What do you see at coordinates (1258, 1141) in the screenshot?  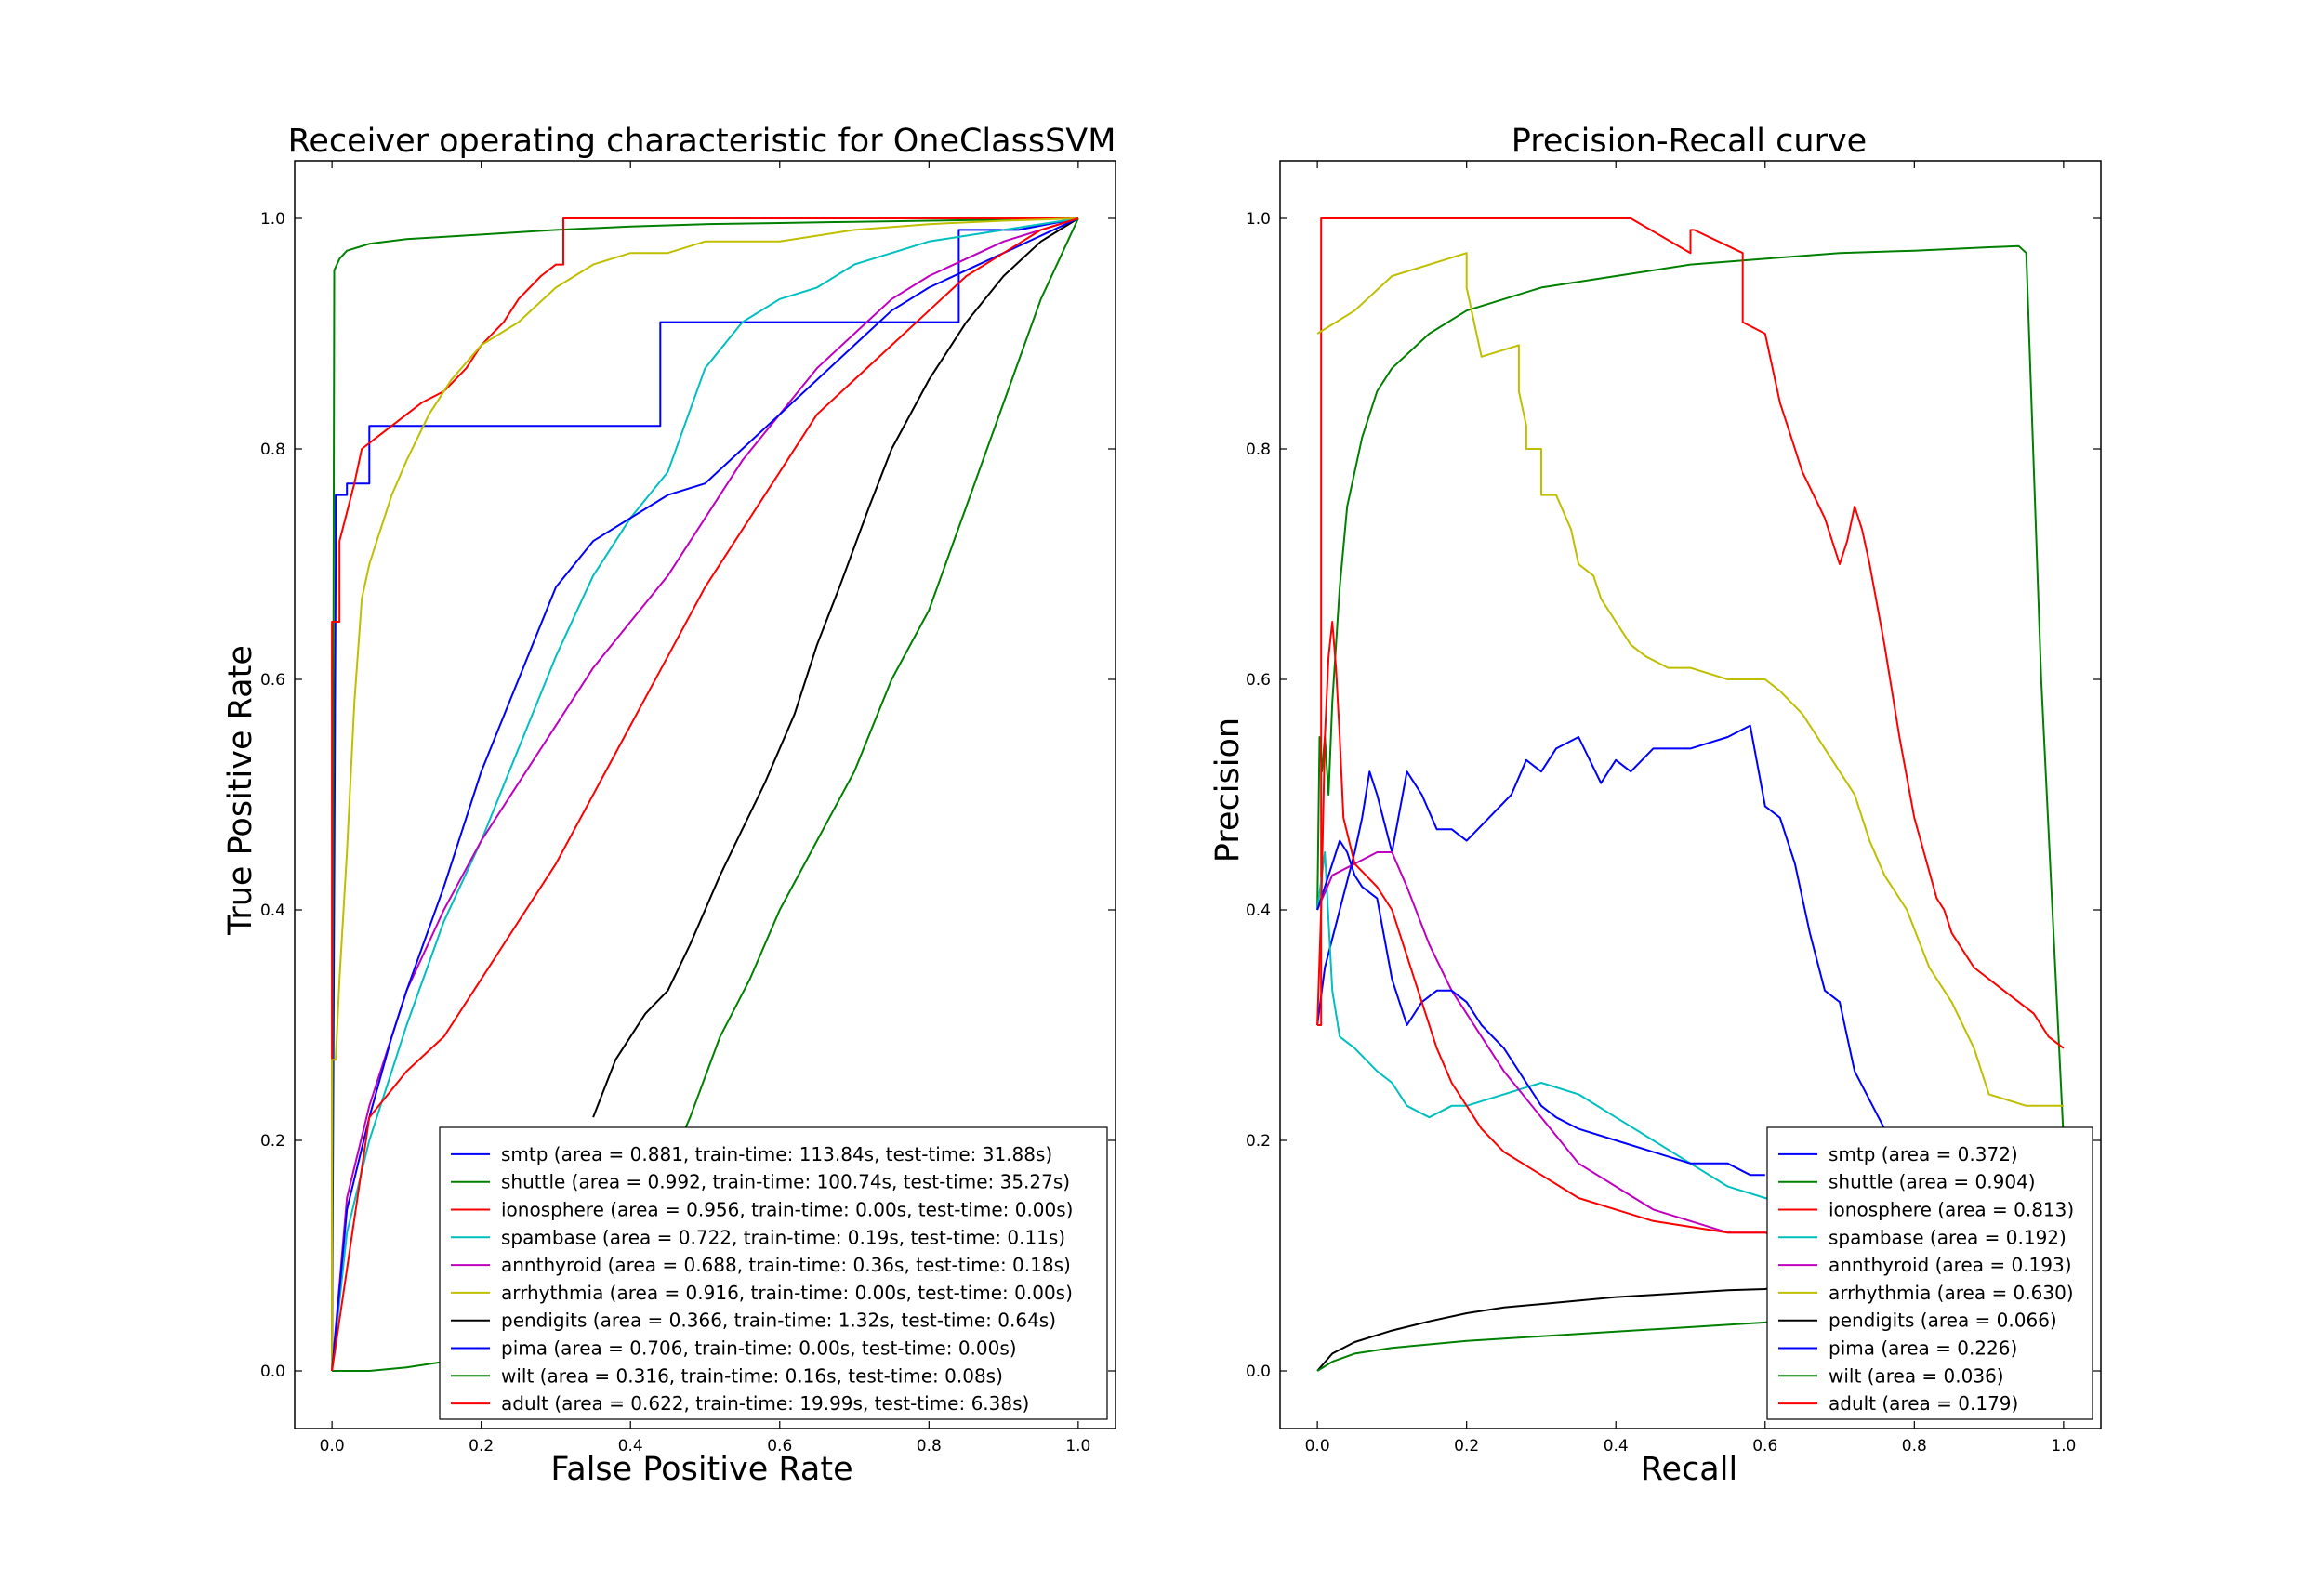 I see `pr-y-tick-label: 0.2` at bounding box center [1258, 1141].